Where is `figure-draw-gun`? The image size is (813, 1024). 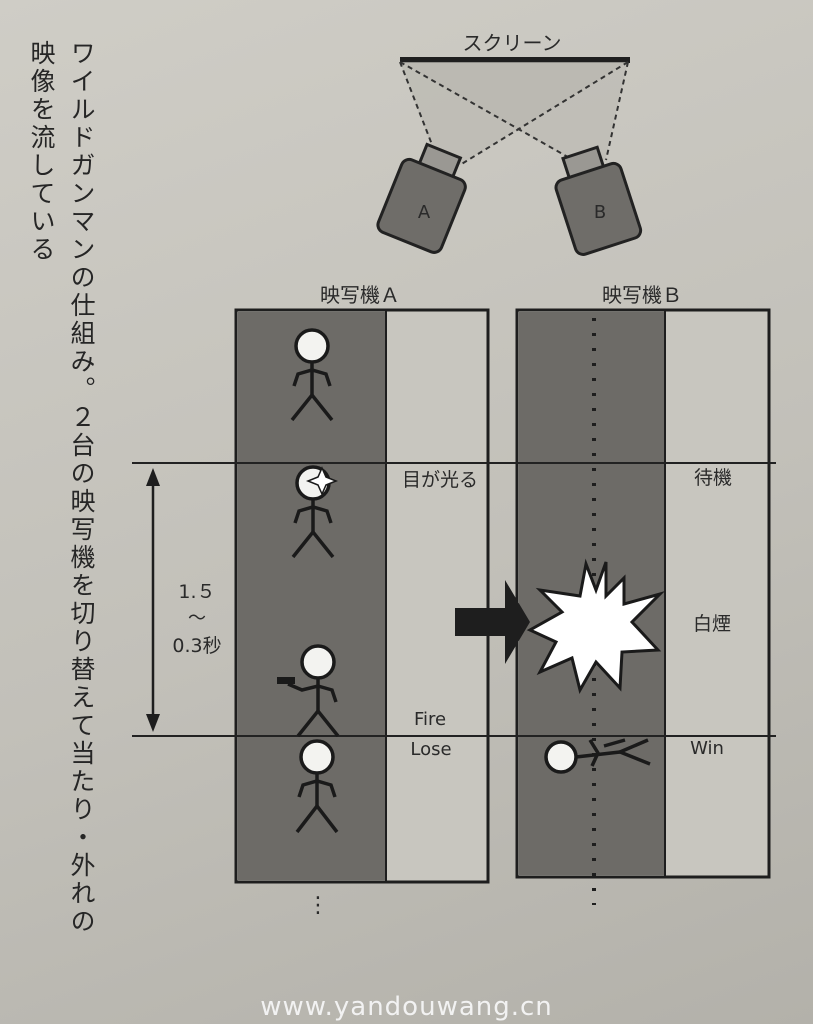 figure-draw-gun is located at coordinates (313, 691).